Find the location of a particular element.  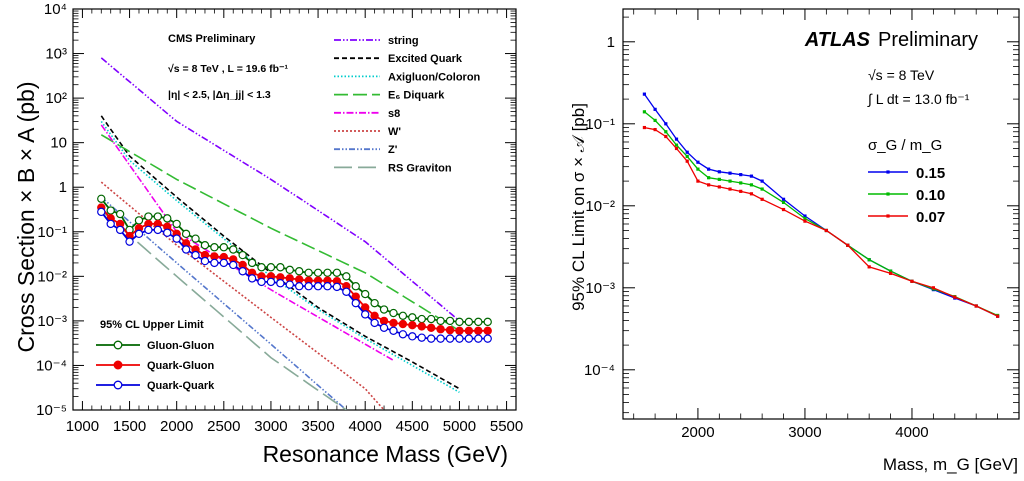

cms-theory-curve-e-diquark is located at coordinates (280, 233).